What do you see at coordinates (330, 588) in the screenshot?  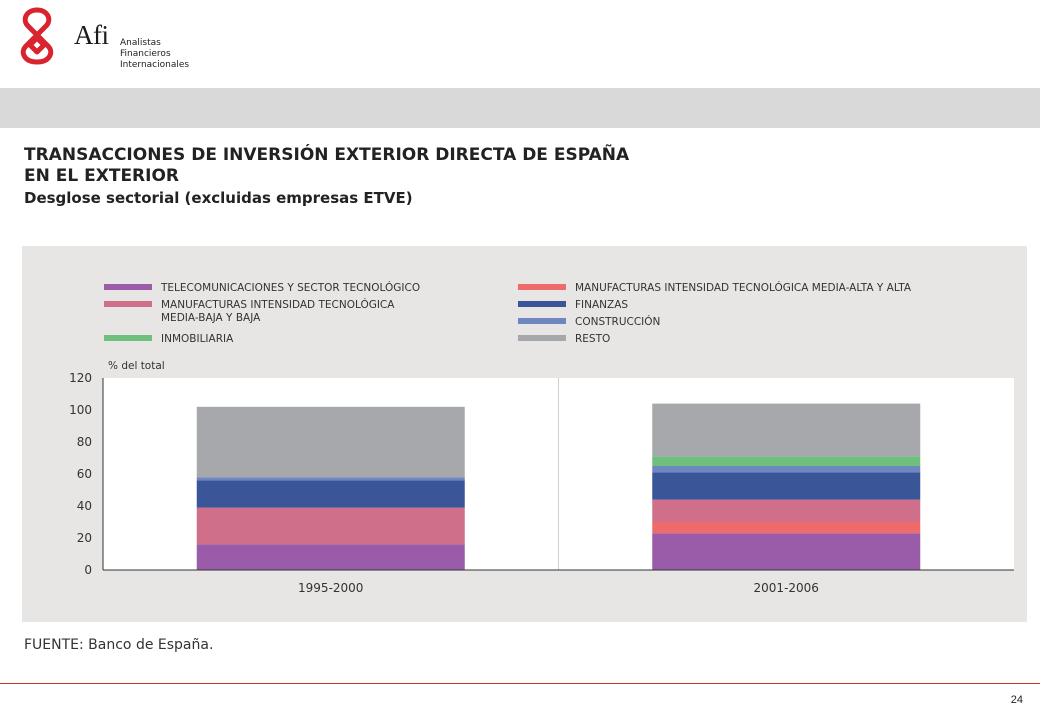 I see `x-tick-label-1995-2000: 1995-2000` at bounding box center [330, 588].